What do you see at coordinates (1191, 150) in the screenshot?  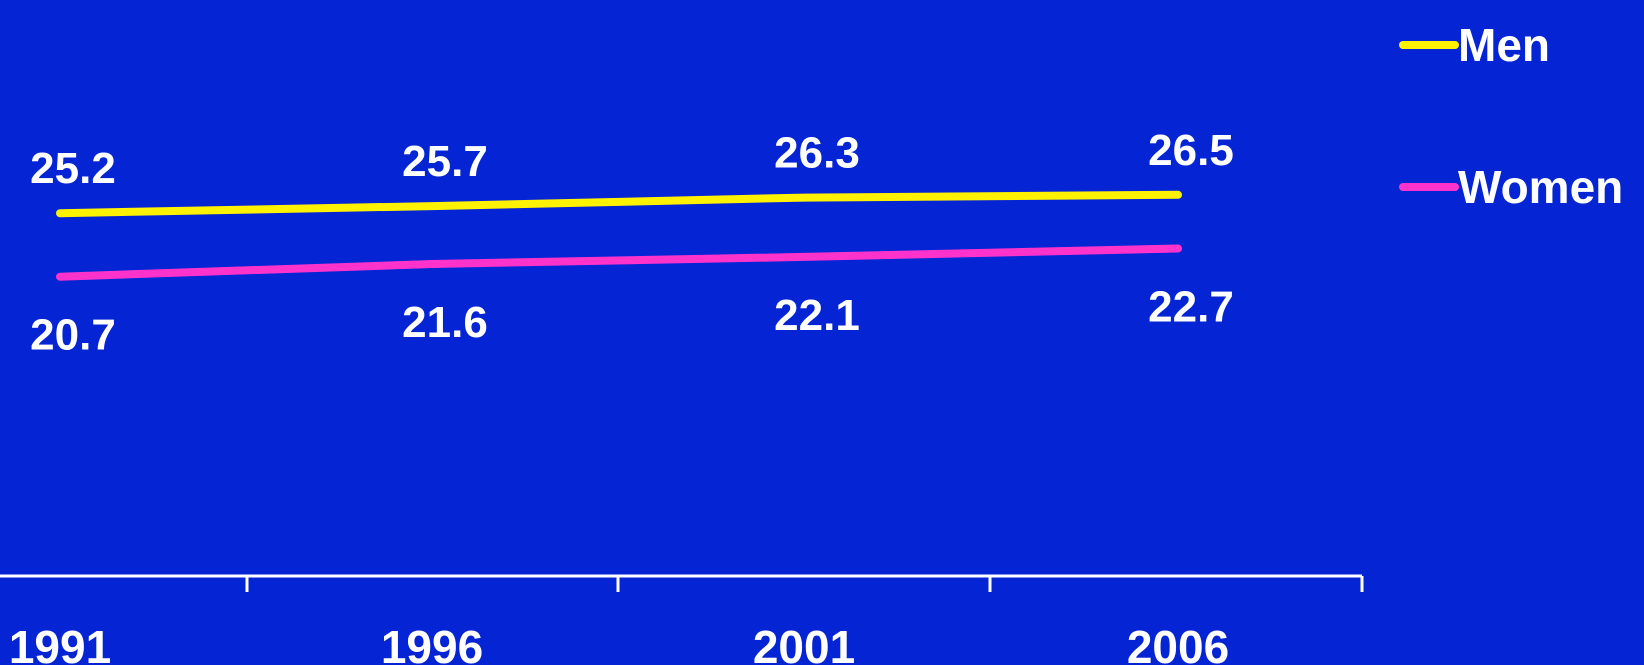 I see `data-label-men-2006: 26.5` at bounding box center [1191, 150].